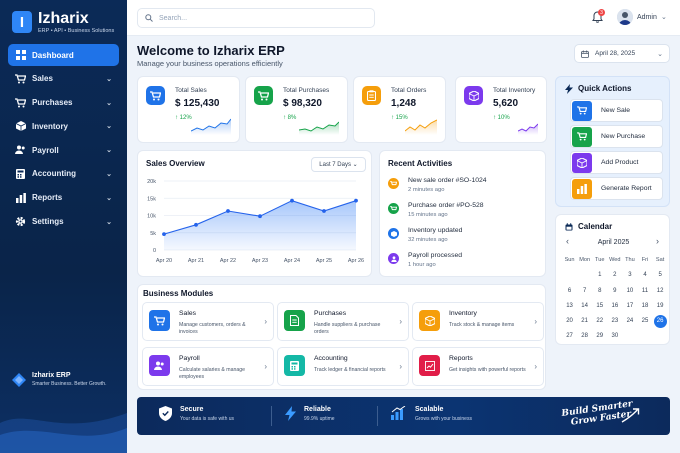 The image size is (680, 453). I want to click on activity-item: Inventory updated 32 minutes ago, so click(425, 235).